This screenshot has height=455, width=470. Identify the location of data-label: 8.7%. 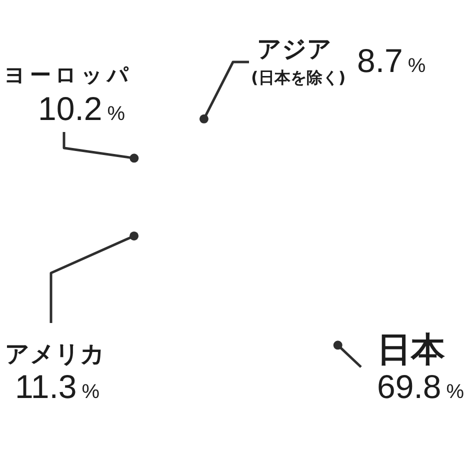
(391, 60).